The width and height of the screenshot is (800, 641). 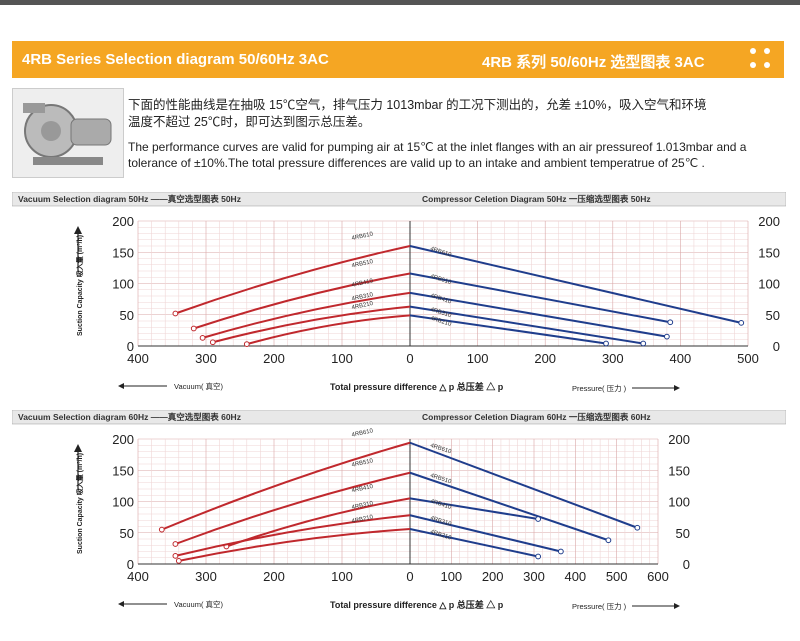 I want to click on x-tick-pressure: 300, so click(x=534, y=576).